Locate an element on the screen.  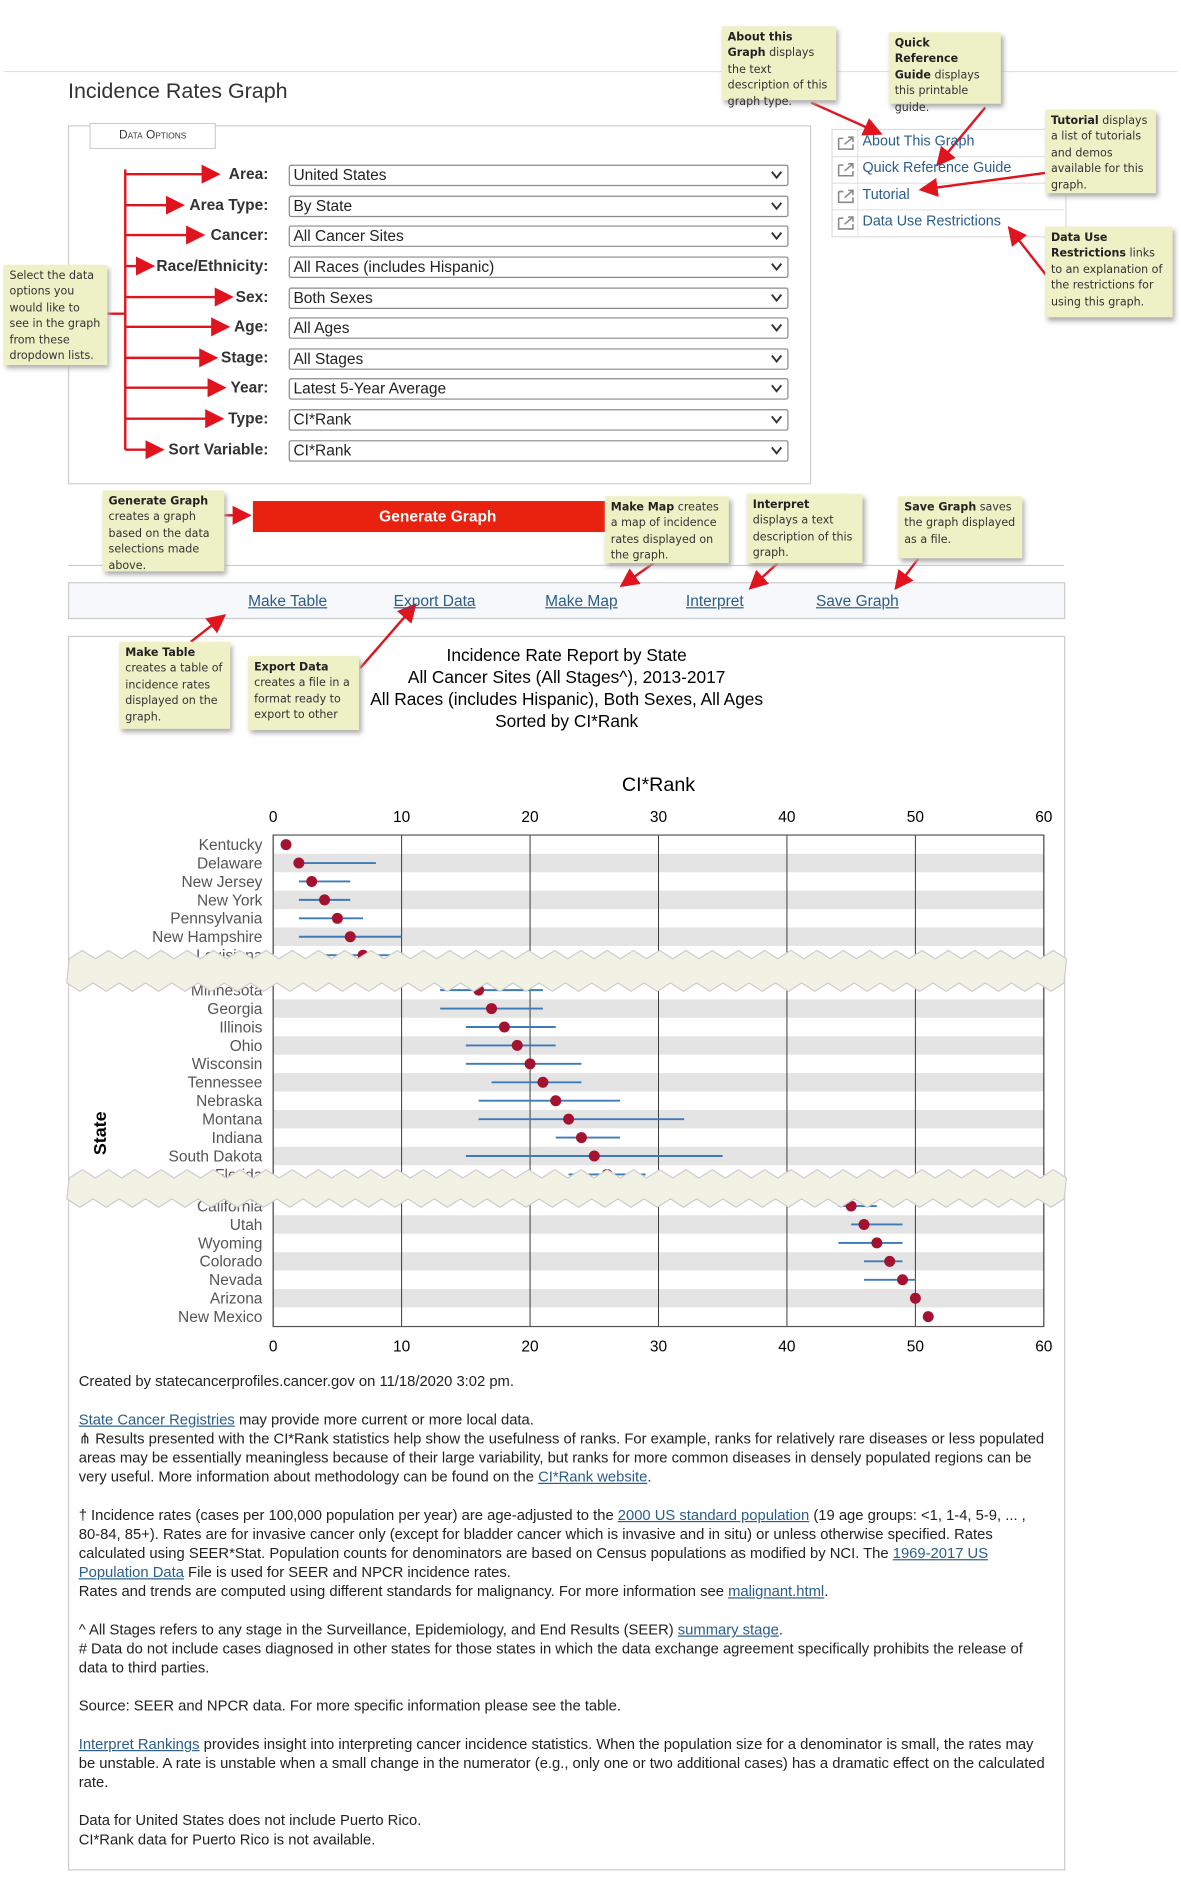
option-label: Type: is located at coordinates (248, 418).